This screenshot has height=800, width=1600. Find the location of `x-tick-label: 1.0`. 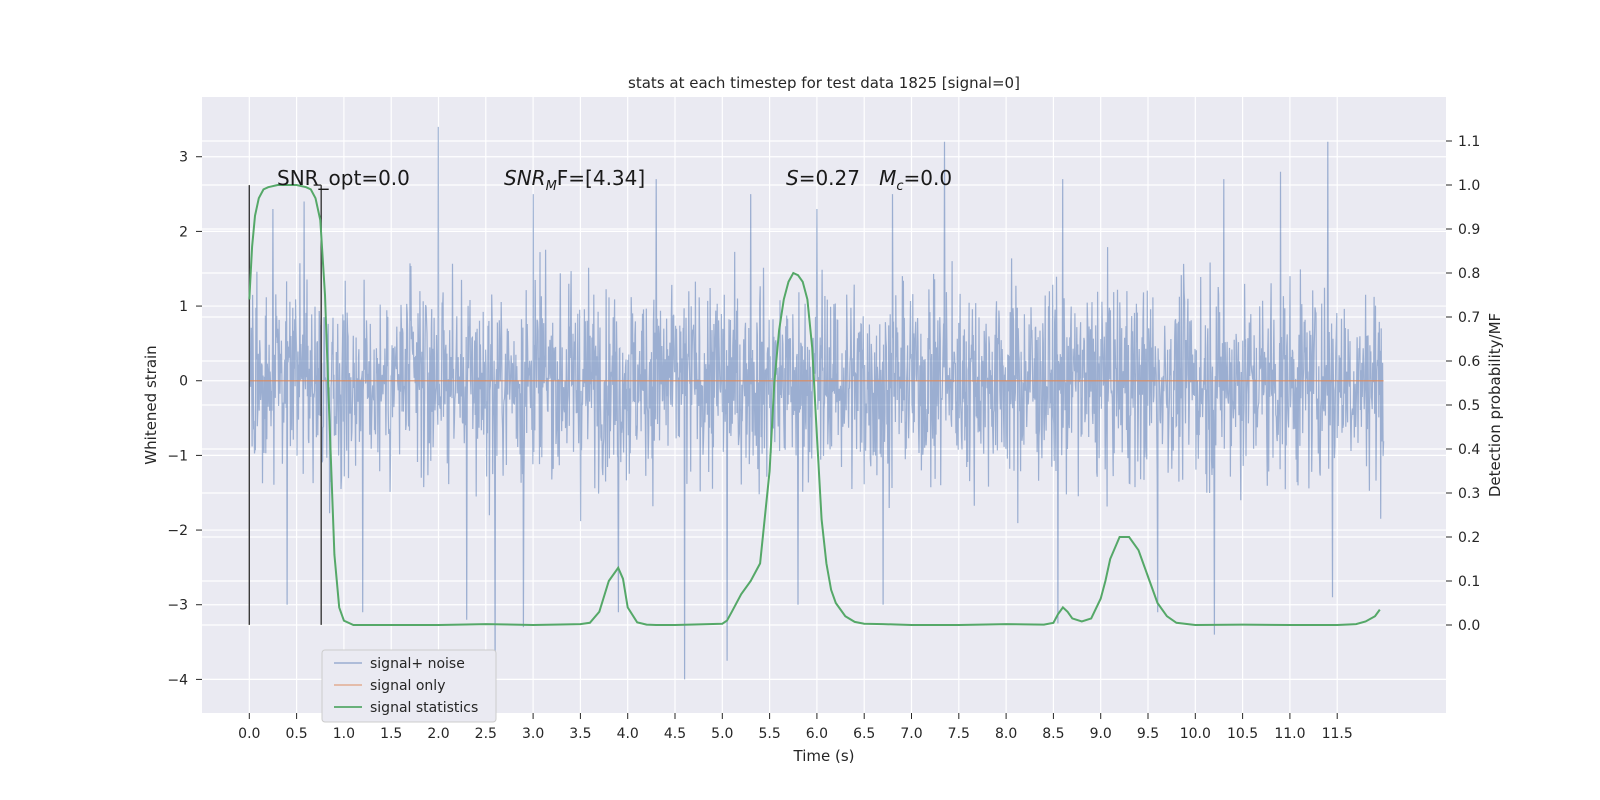

x-tick-label: 1.0 is located at coordinates (344, 734).